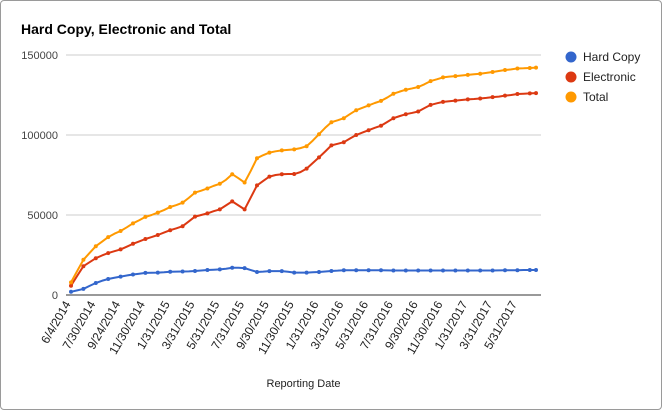  I want to click on legend-label: Total, so click(595, 97).